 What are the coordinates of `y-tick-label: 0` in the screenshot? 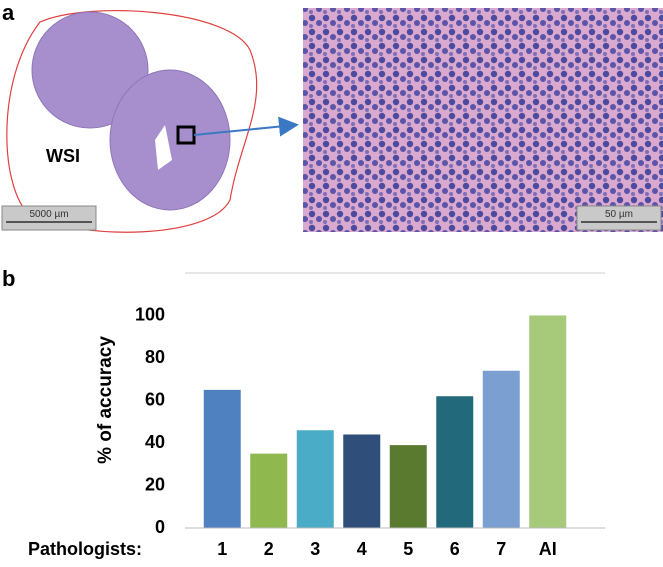 It's located at (160, 527).